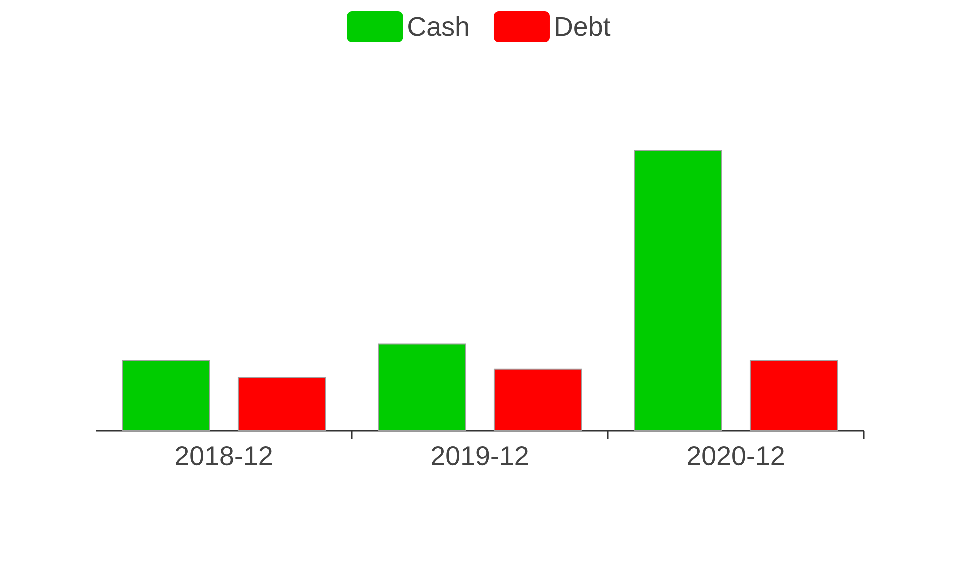  What do you see at coordinates (480, 456) in the screenshot?
I see `x-tick-label: 2019-12` at bounding box center [480, 456].